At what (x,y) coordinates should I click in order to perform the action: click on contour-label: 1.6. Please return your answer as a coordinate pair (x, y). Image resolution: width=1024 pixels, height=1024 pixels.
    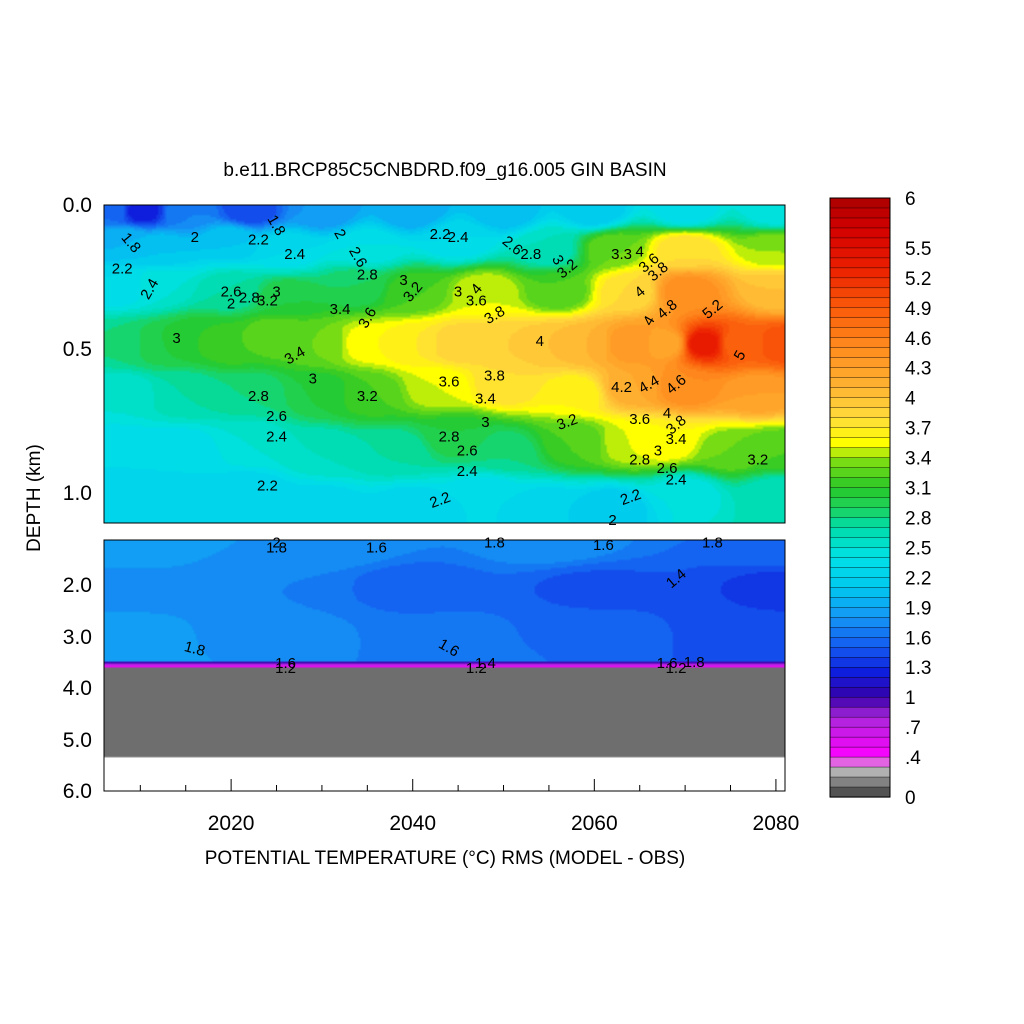
    Looking at the image, I should click on (667, 663).